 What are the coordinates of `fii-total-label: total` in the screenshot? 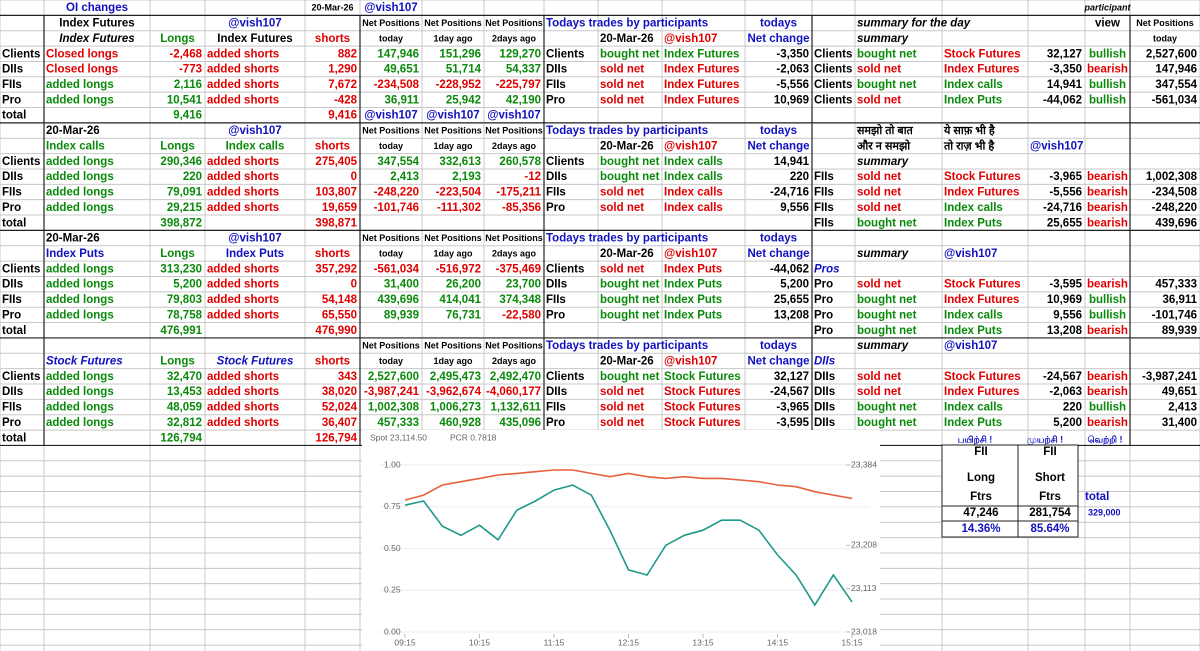 It's located at (1097, 497).